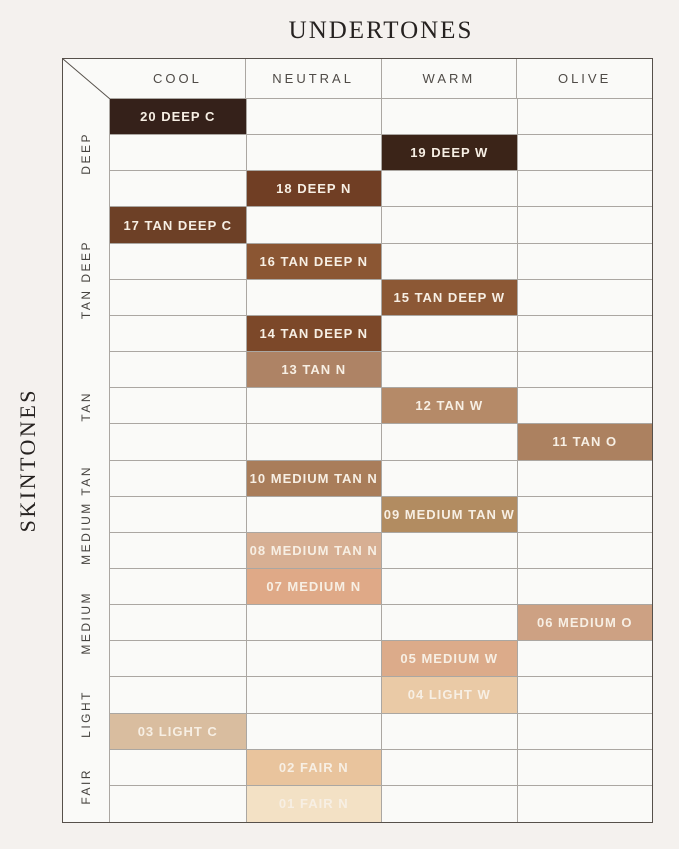 Image resolution: width=679 pixels, height=849 pixels. I want to click on corner-cell, so click(86, 79).